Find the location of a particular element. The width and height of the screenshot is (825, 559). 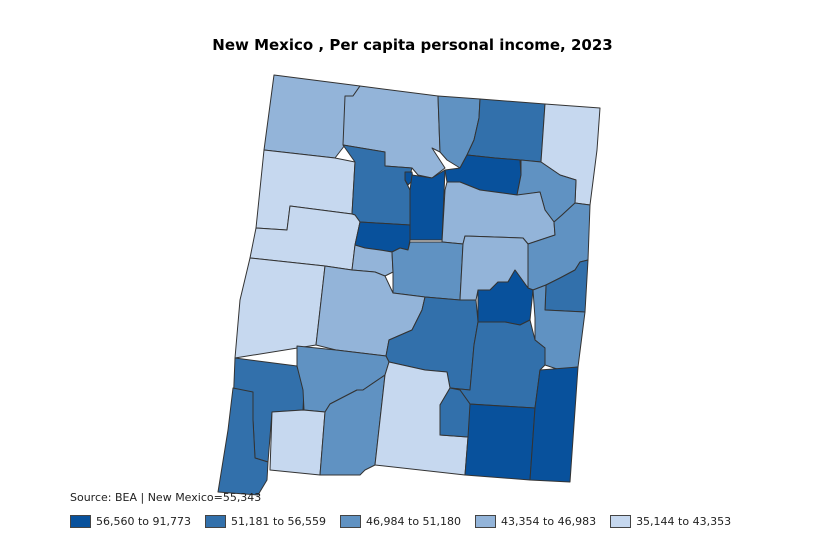

legend-item-bin-3: 46,984 to 51,180 is located at coordinates (400, 521).